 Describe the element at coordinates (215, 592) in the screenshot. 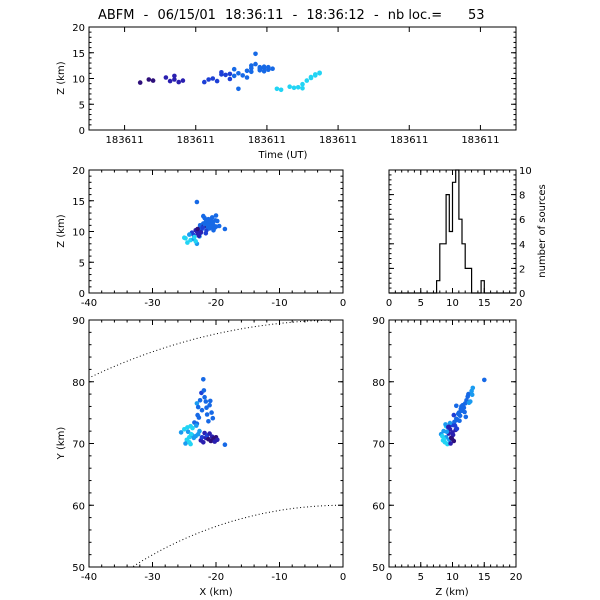

I see `plan_view-xlabel: X (km)` at that location.